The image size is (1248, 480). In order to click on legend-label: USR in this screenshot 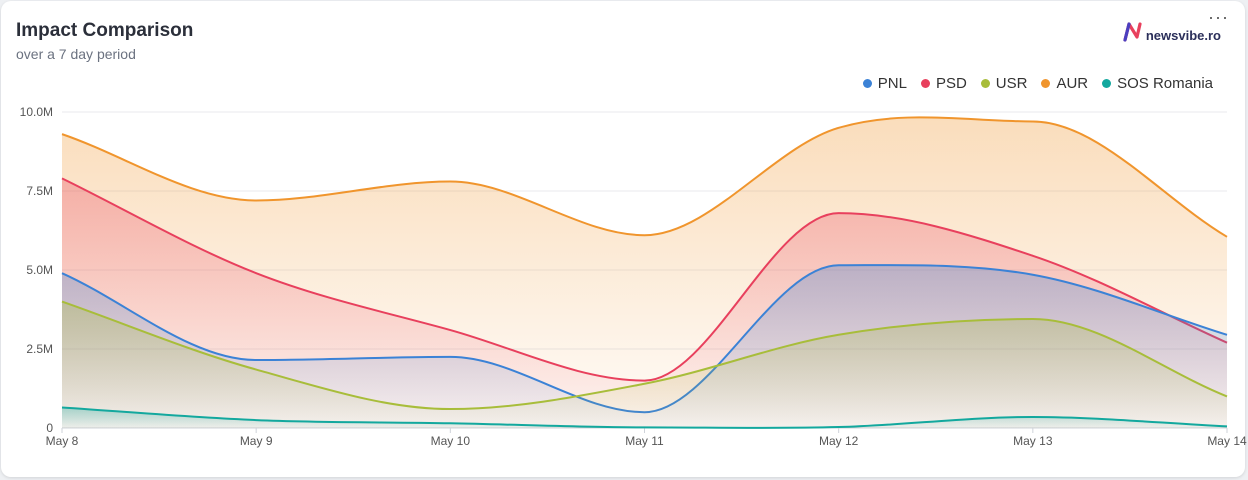, I will do `click(1011, 83)`.